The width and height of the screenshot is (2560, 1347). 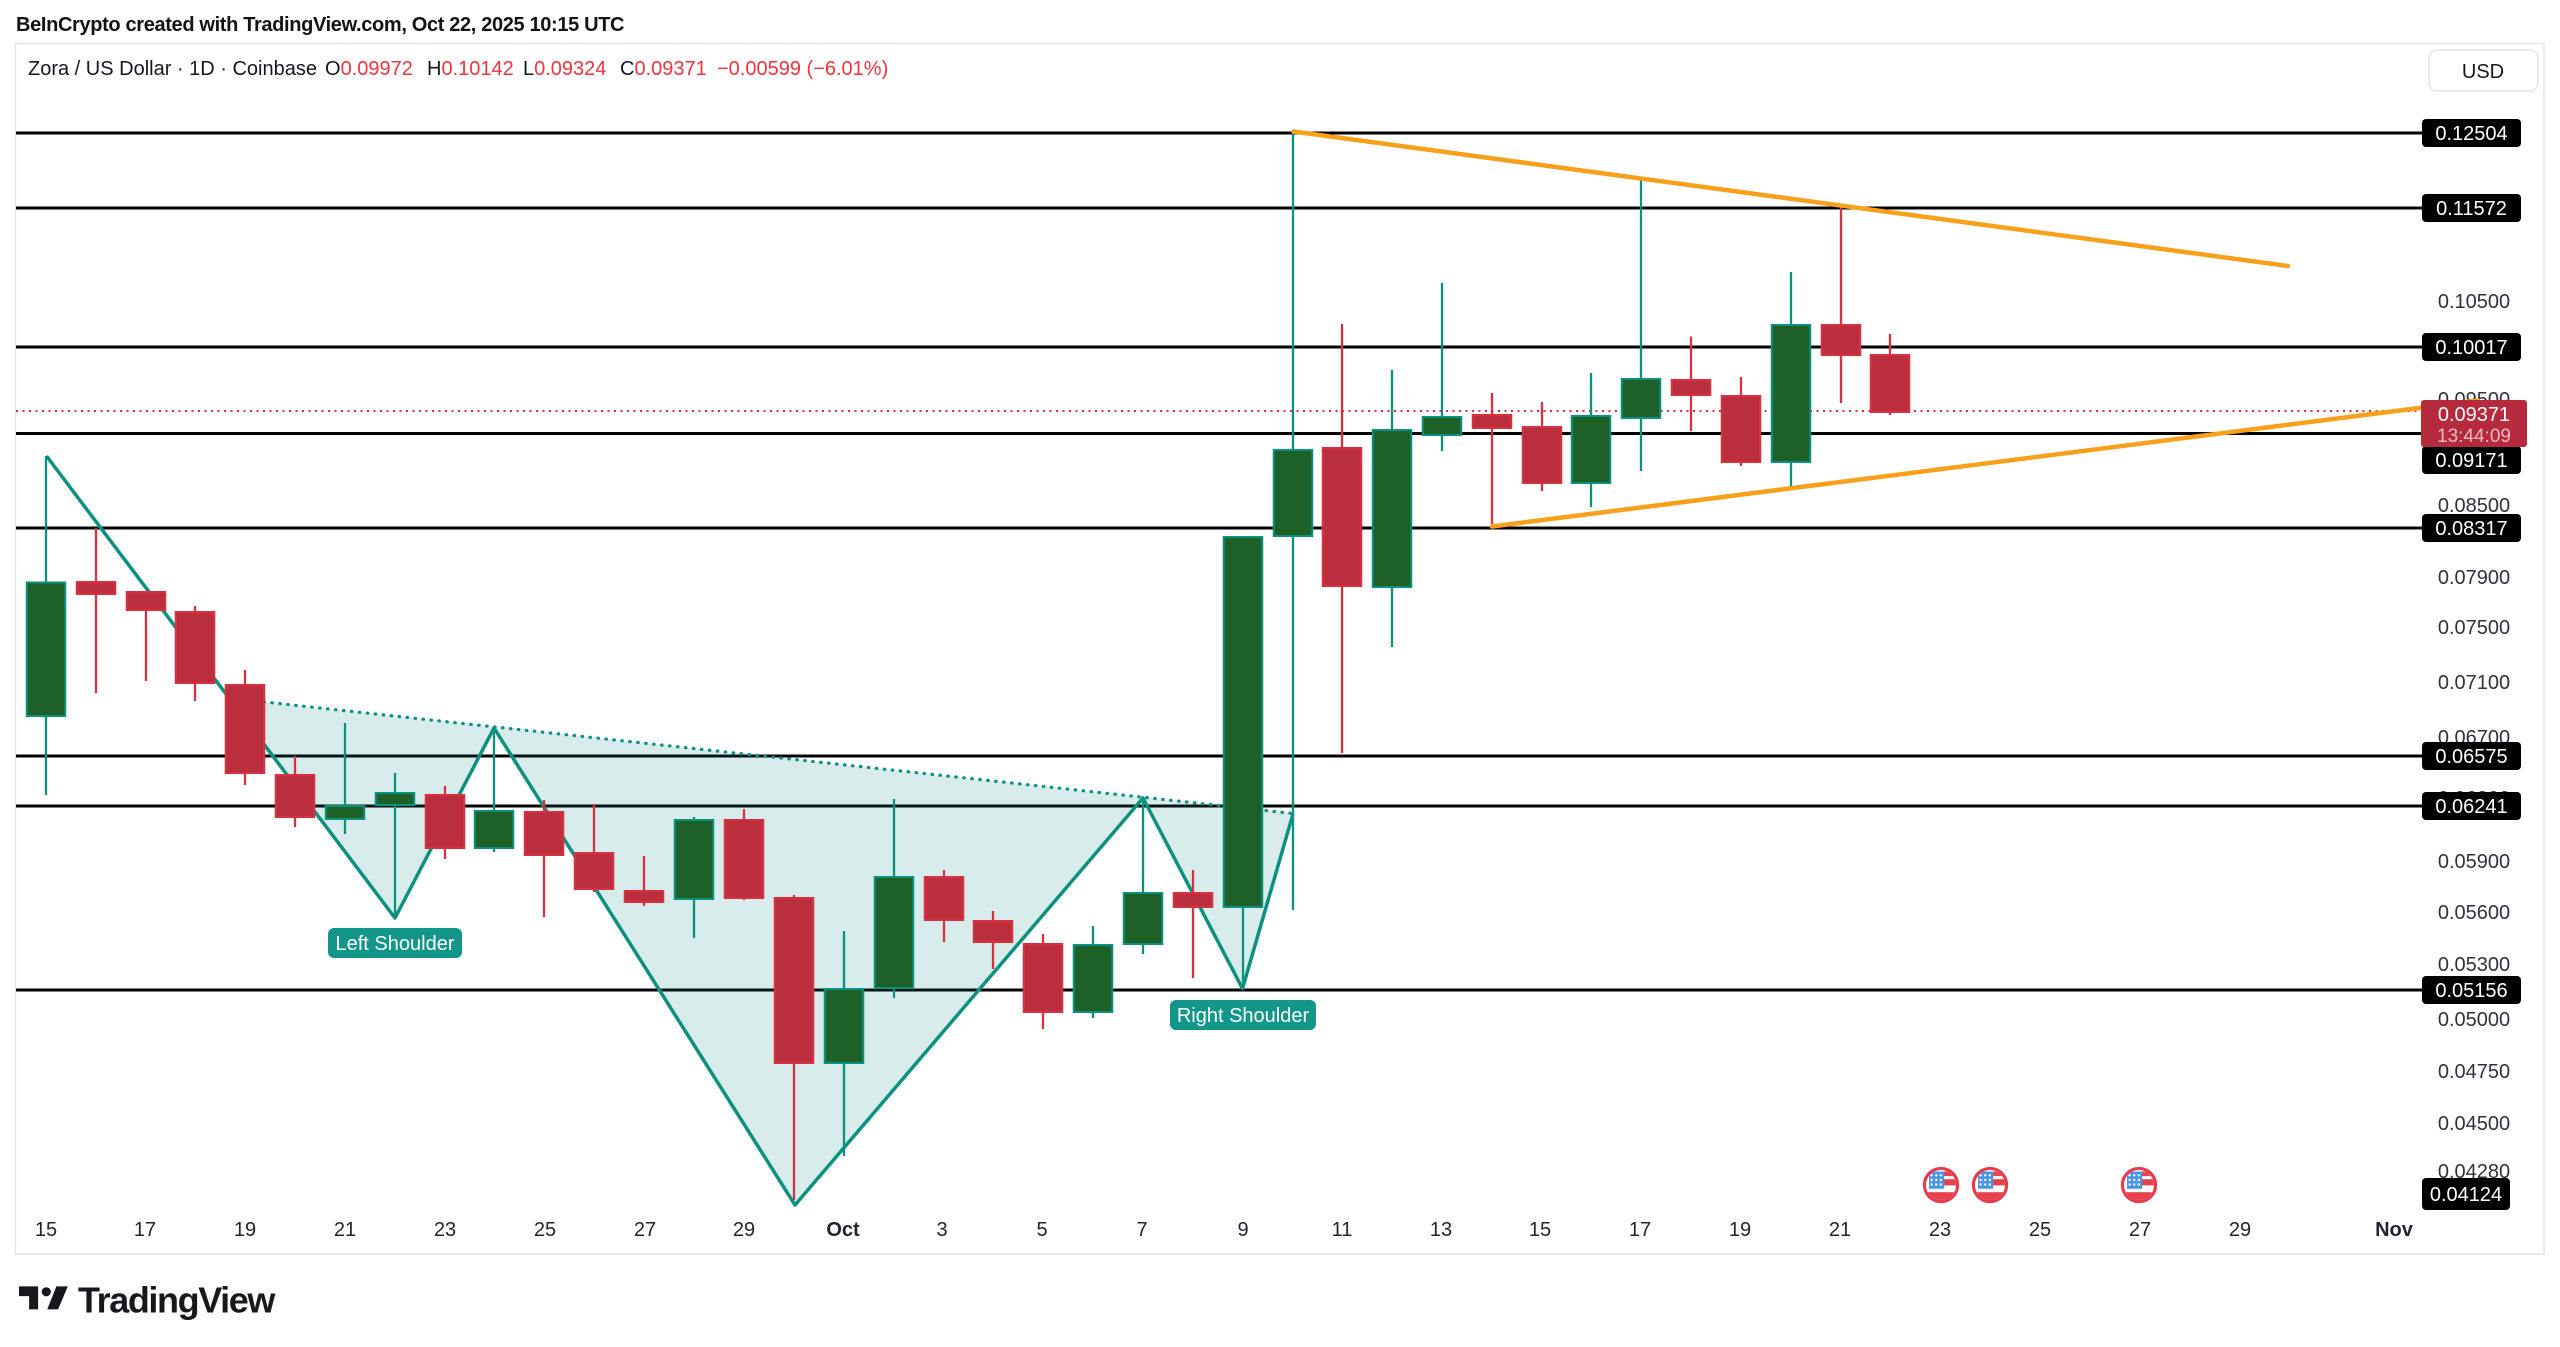 What do you see at coordinates (2471, 348) in the screenshot?
I see `svg-text: 0.10017` at bounding box center [2471, 348].